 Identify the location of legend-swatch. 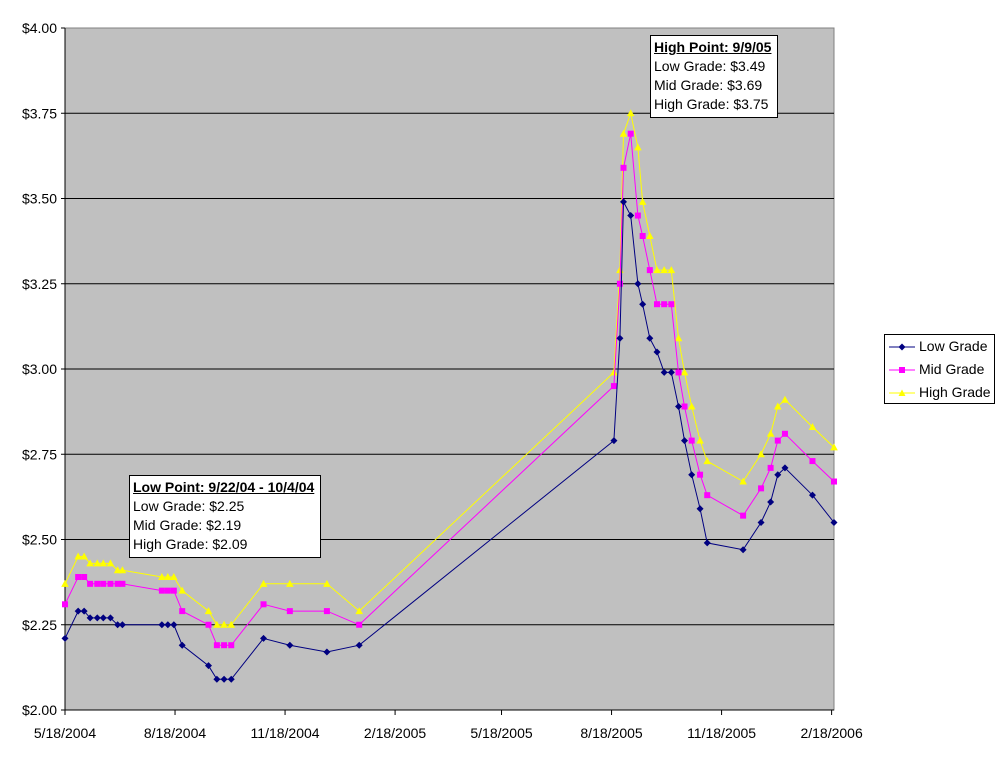
(902, 370).